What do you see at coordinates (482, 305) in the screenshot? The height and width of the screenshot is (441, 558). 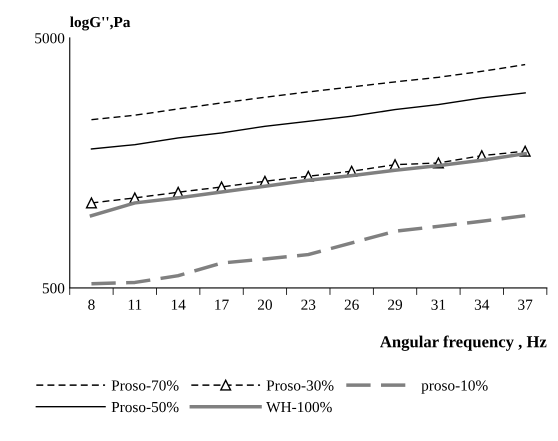 I see `x-tick-label: 34` at bounding box center [482, 305].